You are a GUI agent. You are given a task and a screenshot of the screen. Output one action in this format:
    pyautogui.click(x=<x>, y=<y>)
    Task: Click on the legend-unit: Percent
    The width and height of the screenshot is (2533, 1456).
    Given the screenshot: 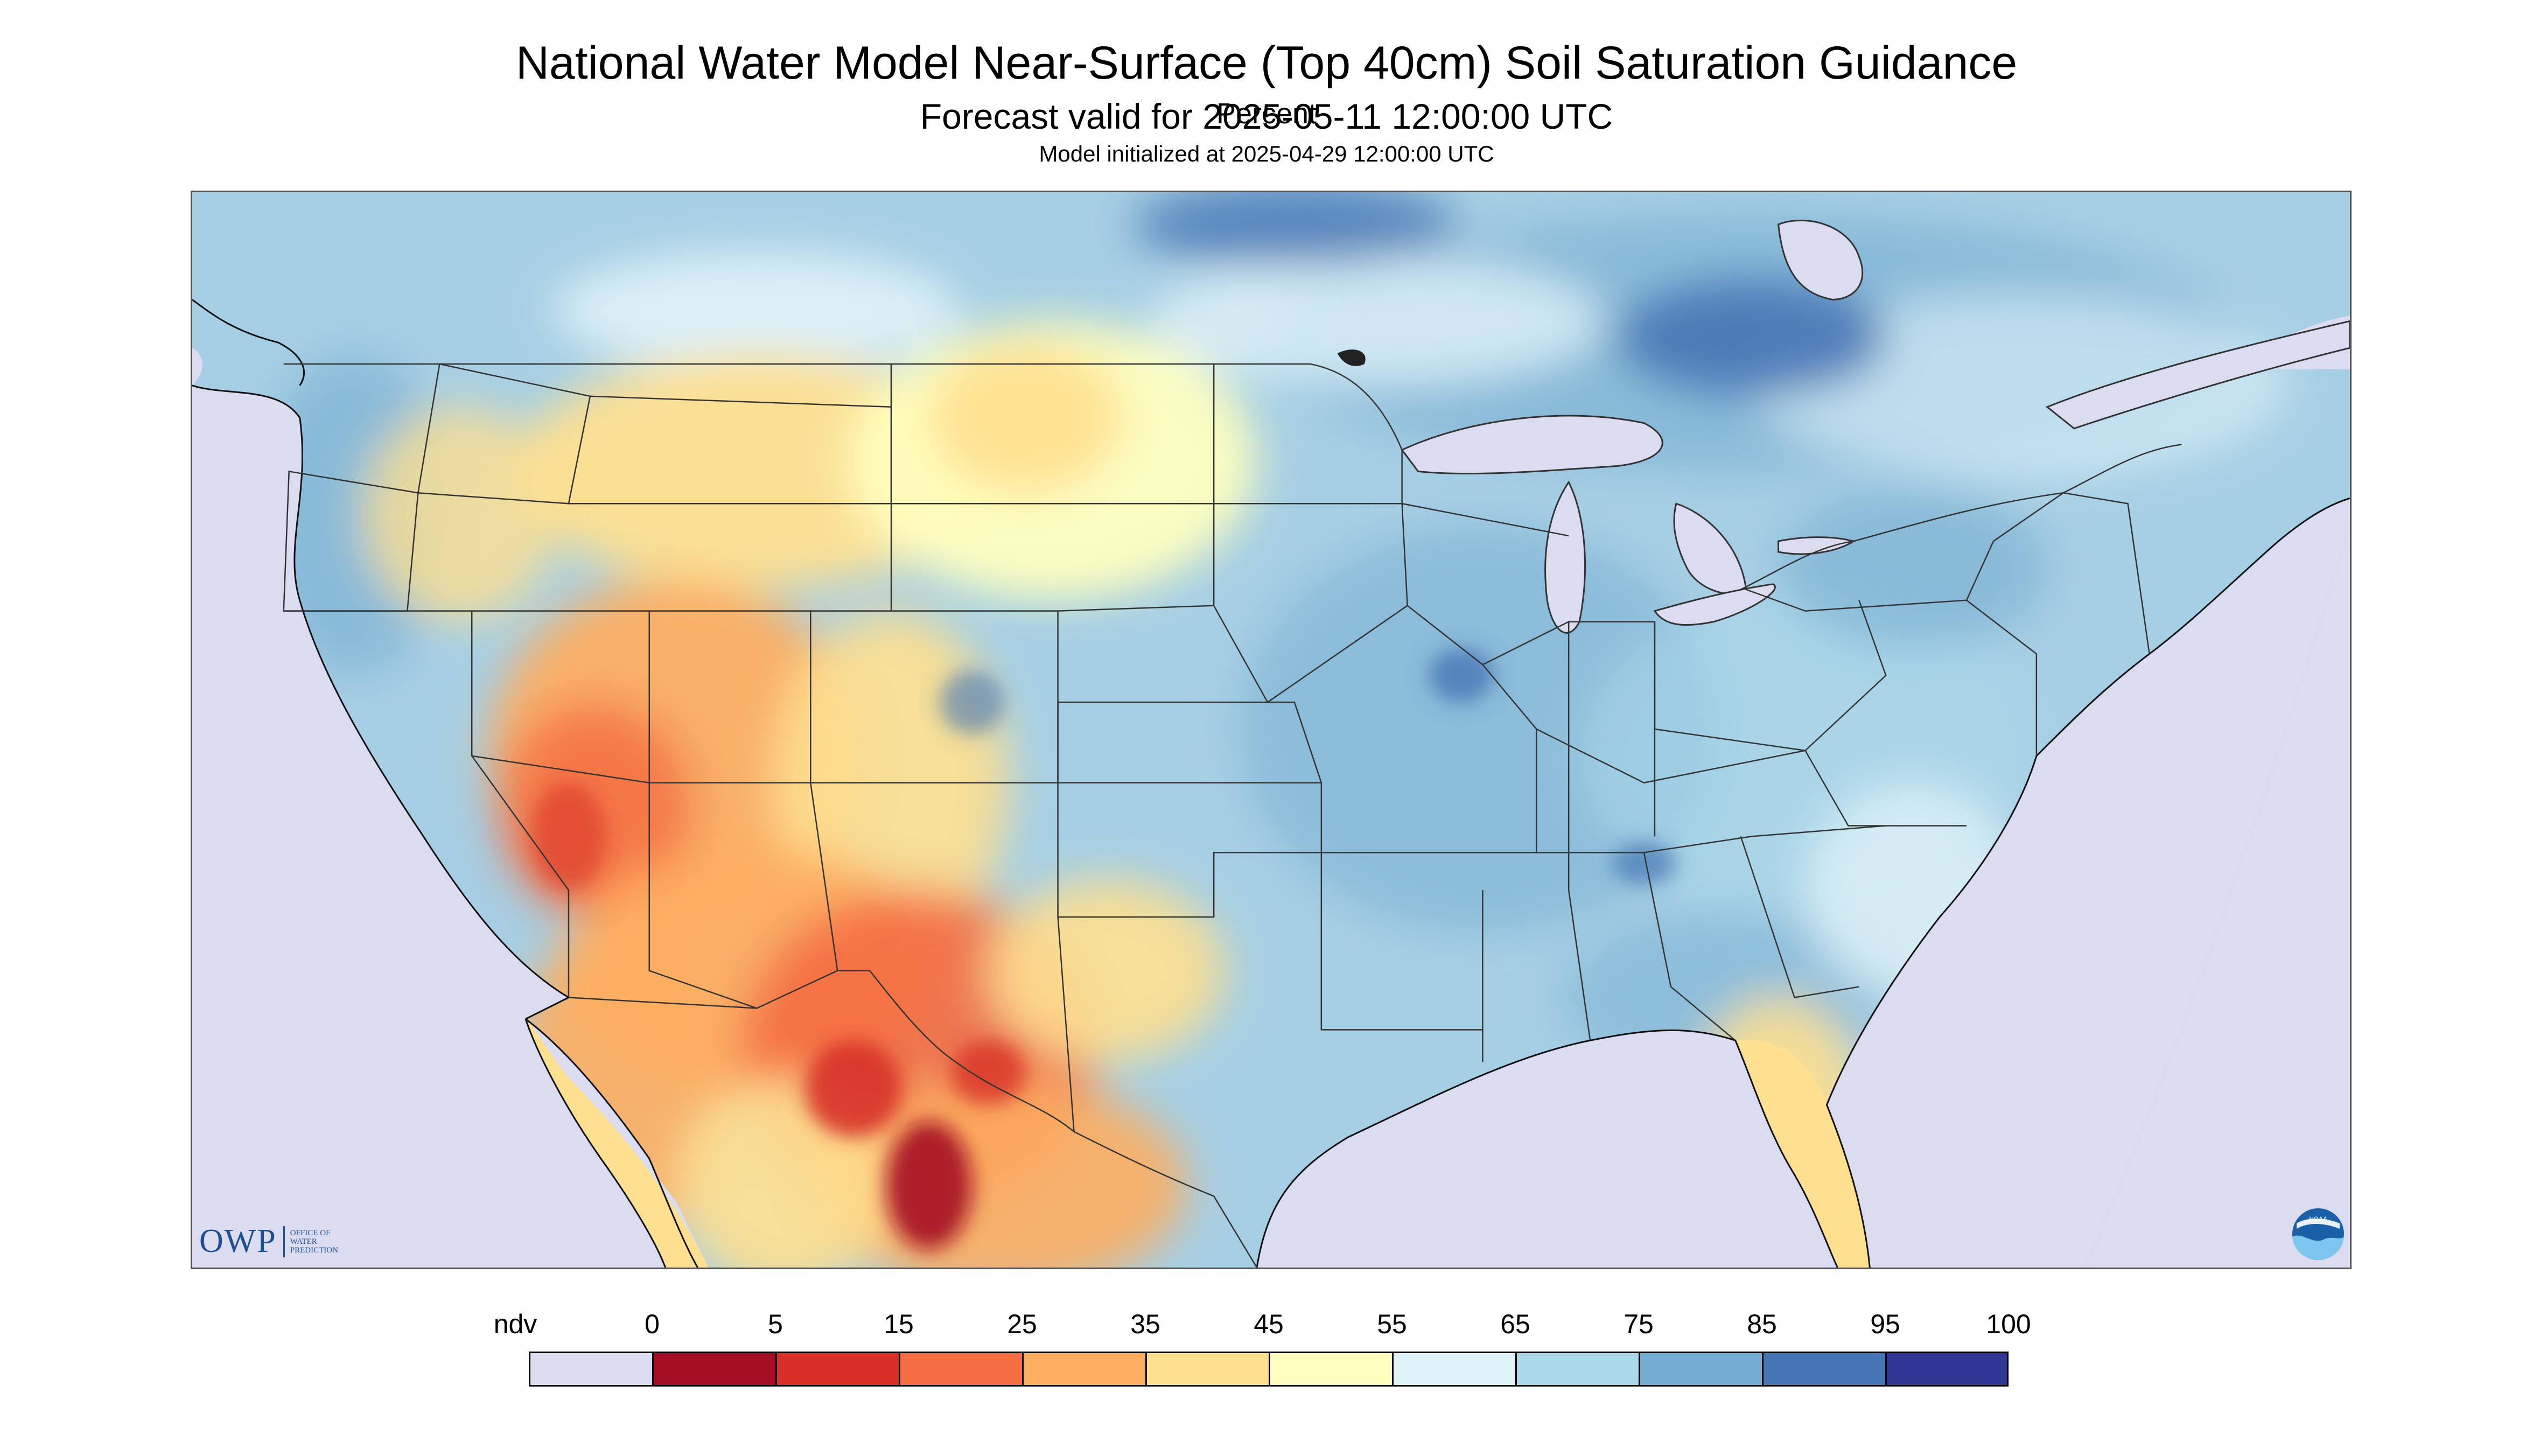 What is the action you would take?
    pyautogui.click(x=1266, y=113)
    